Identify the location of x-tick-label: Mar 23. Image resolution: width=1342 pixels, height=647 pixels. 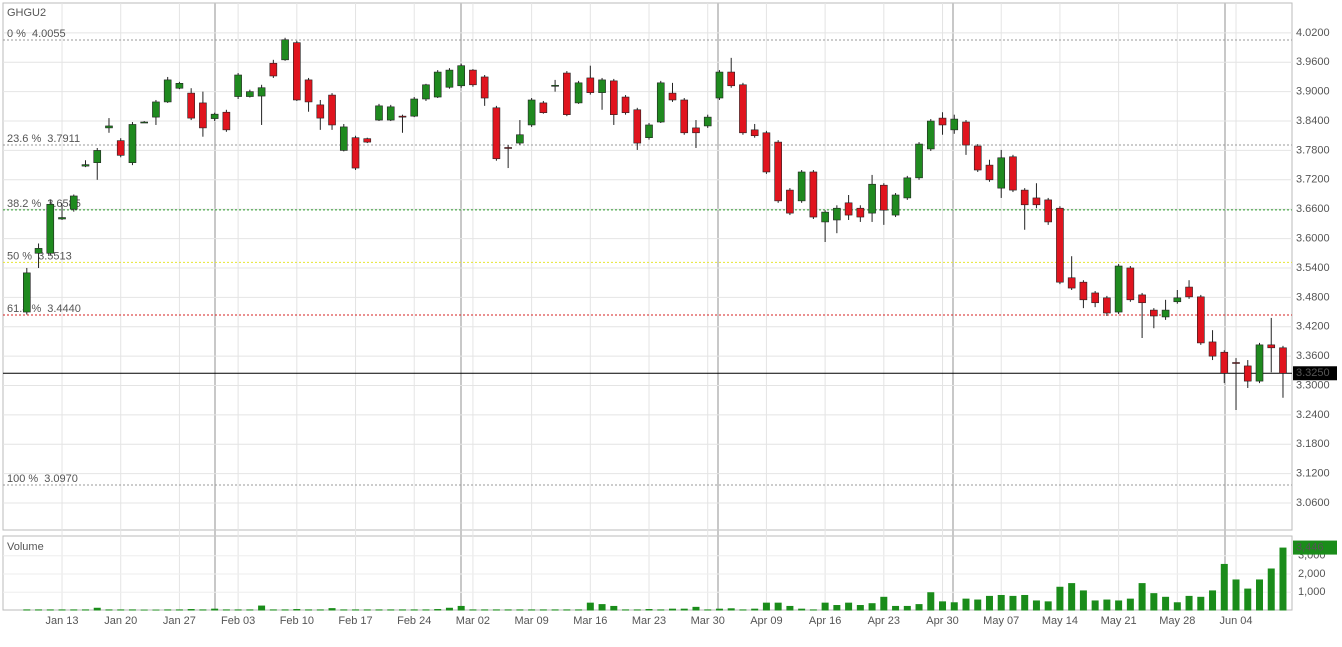
(649, 621).